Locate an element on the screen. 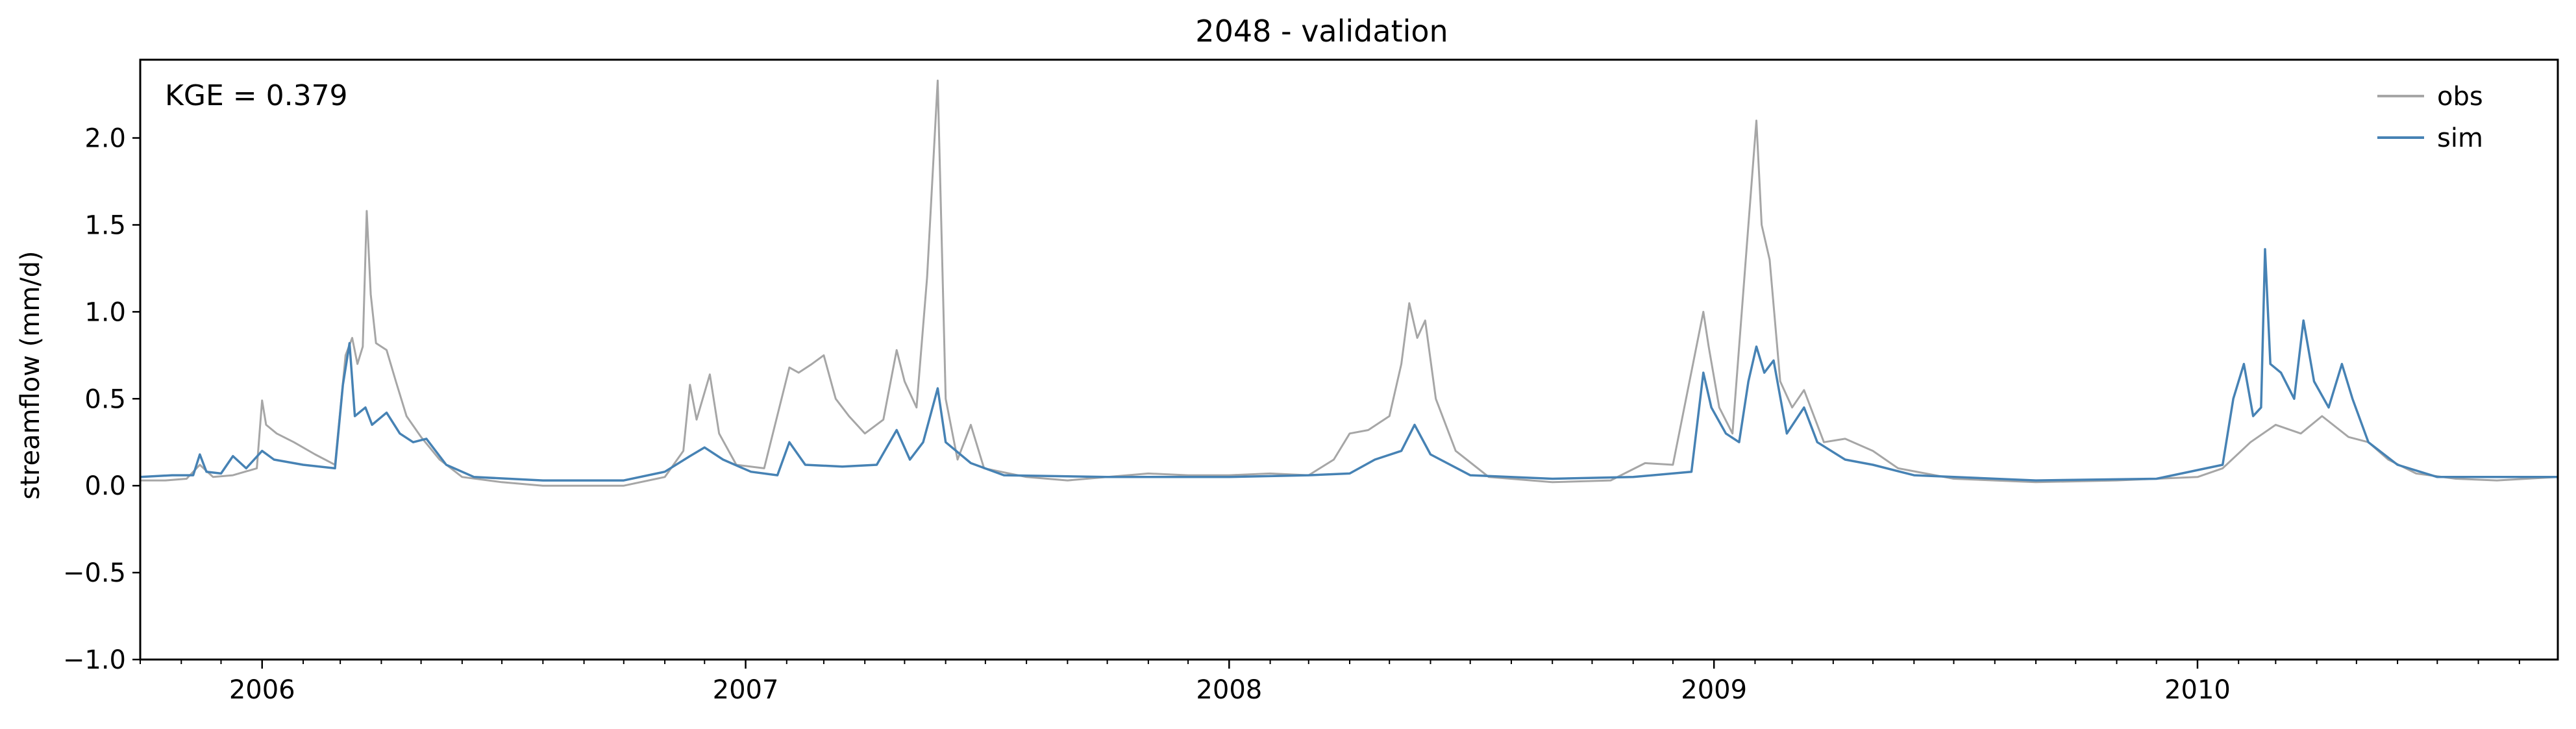  x-tick-label: 2008 is located at coordinates (1229, 690).